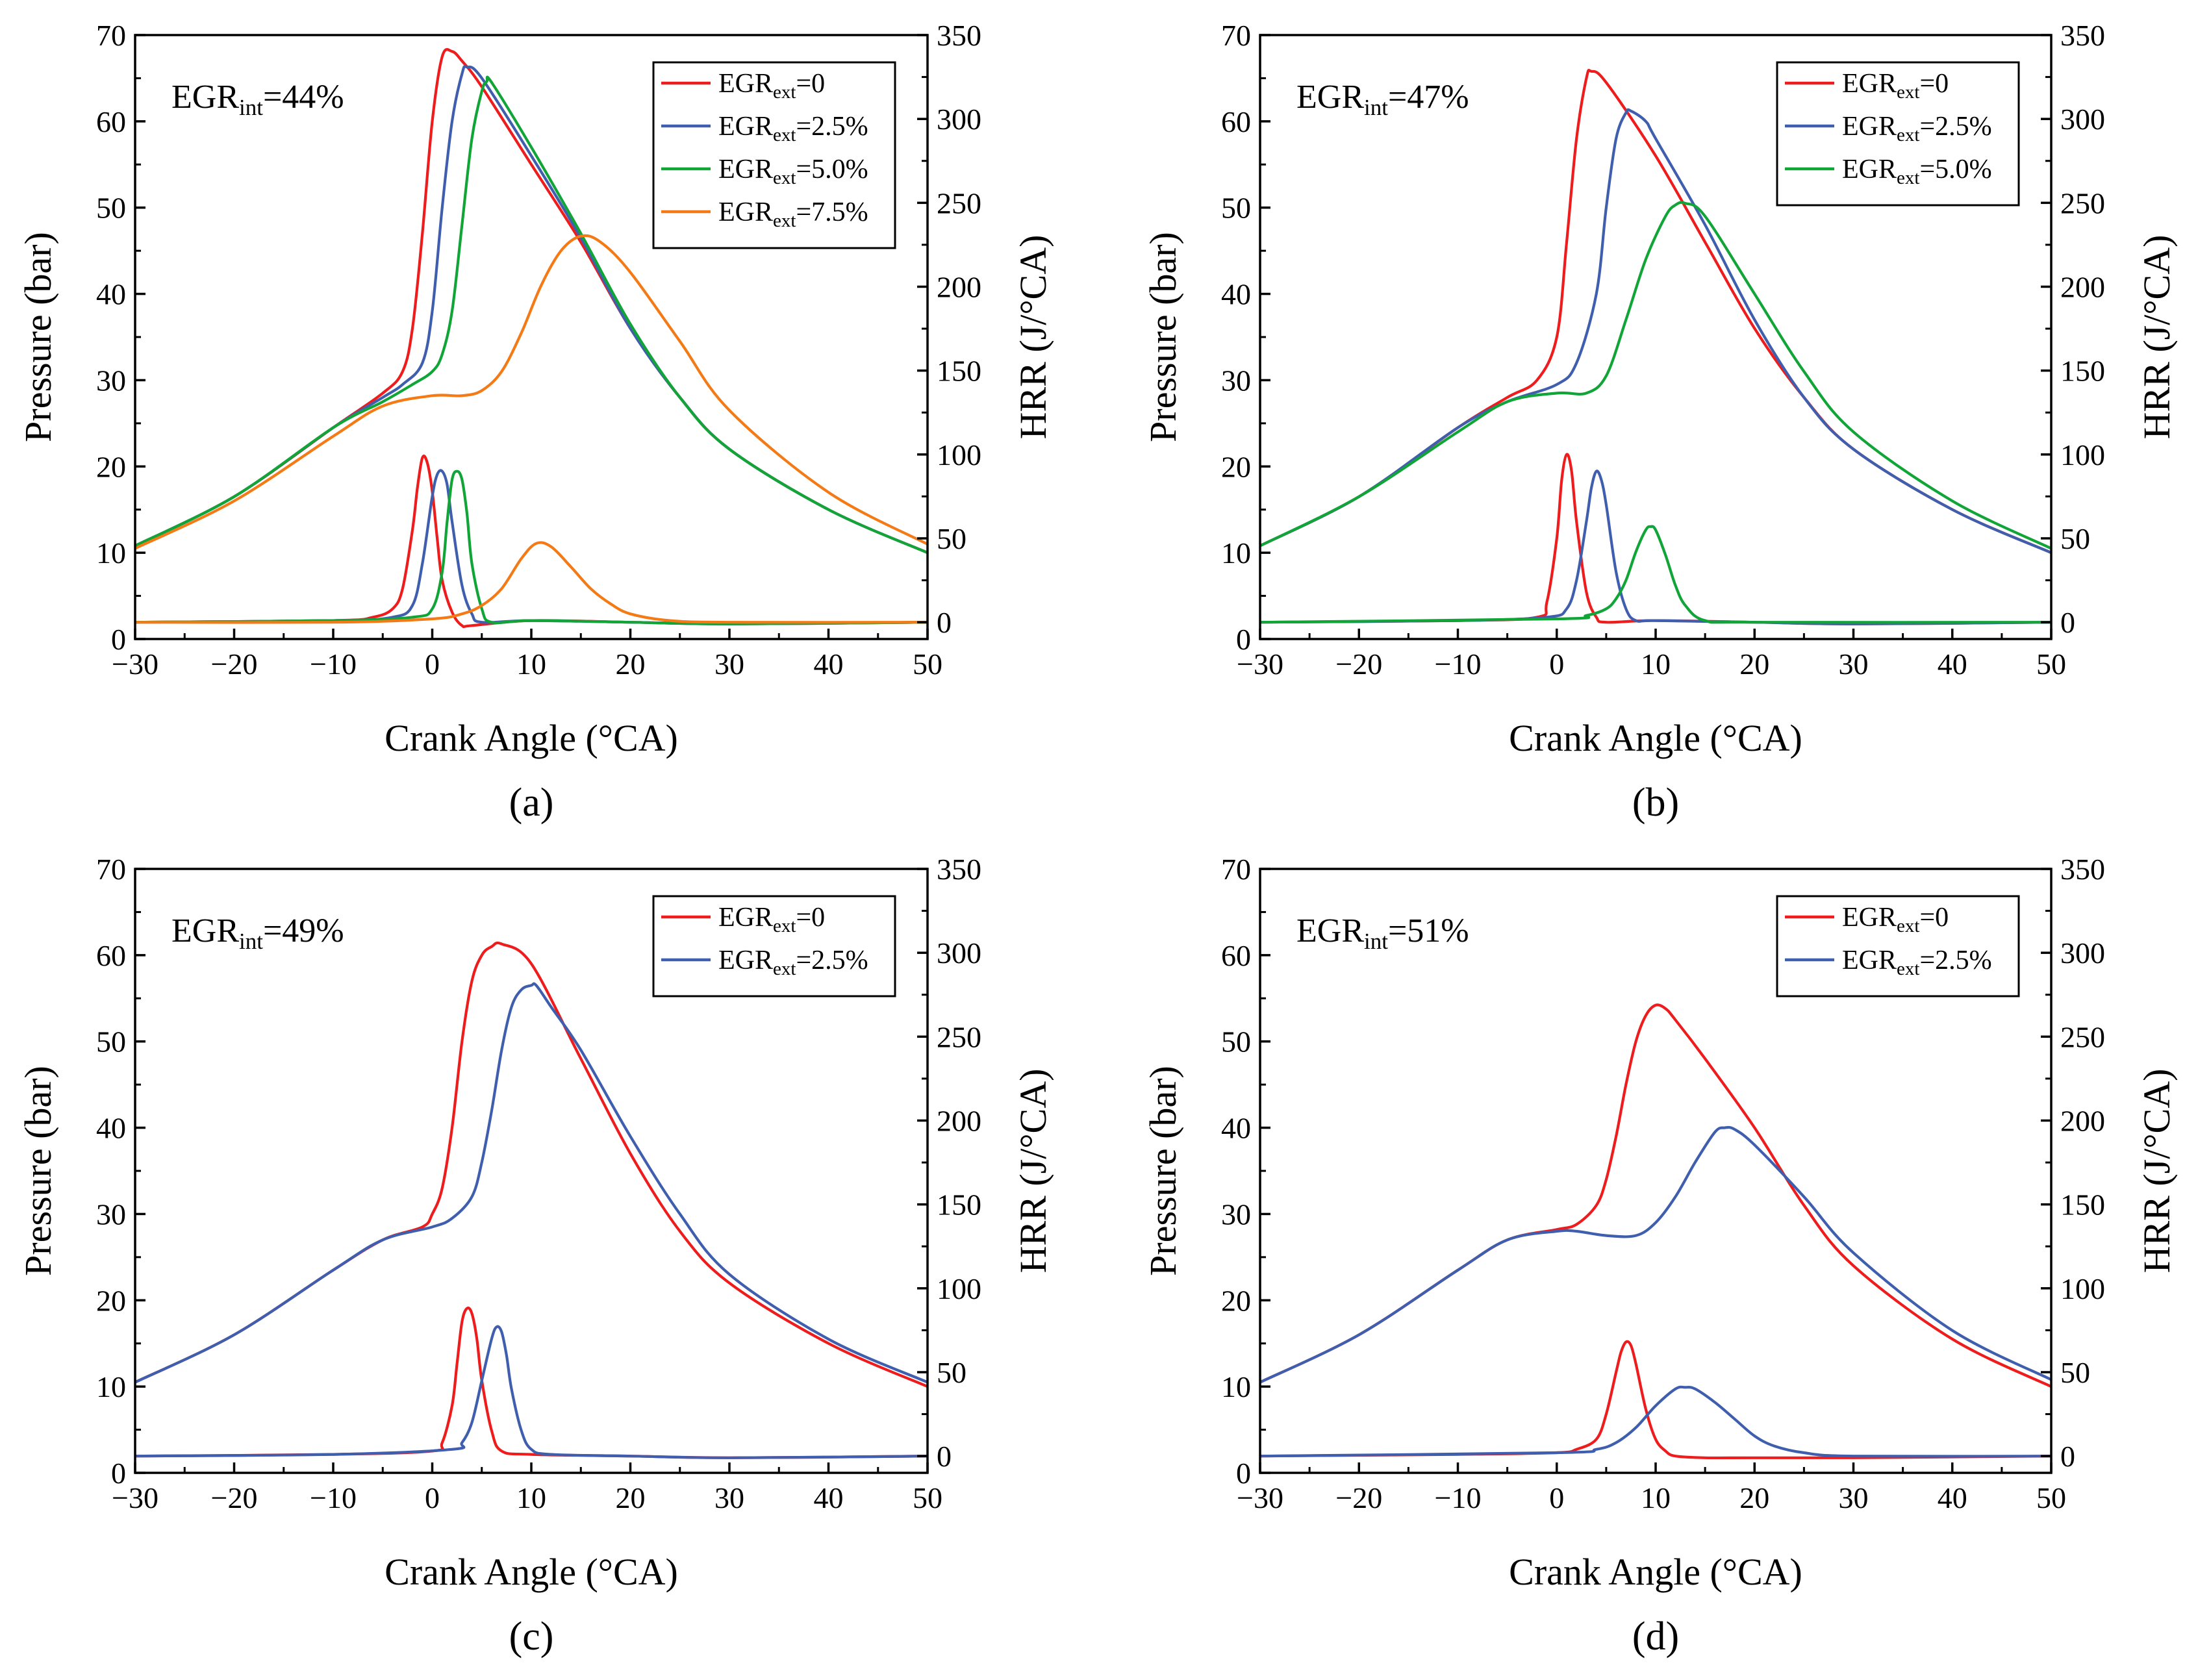 The width and height of the screenshot is (2198, 1680). Describe the element at coordinates (257, 933) in the screenshot. I see `egr-int-annotation: EGRint=49%` at that location.